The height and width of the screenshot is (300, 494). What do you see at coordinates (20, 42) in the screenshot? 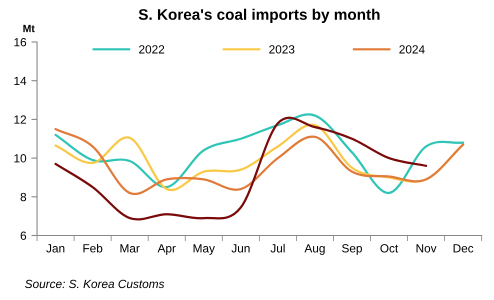
I see `y-tick-label: 16` at bounding box center [20, 42].